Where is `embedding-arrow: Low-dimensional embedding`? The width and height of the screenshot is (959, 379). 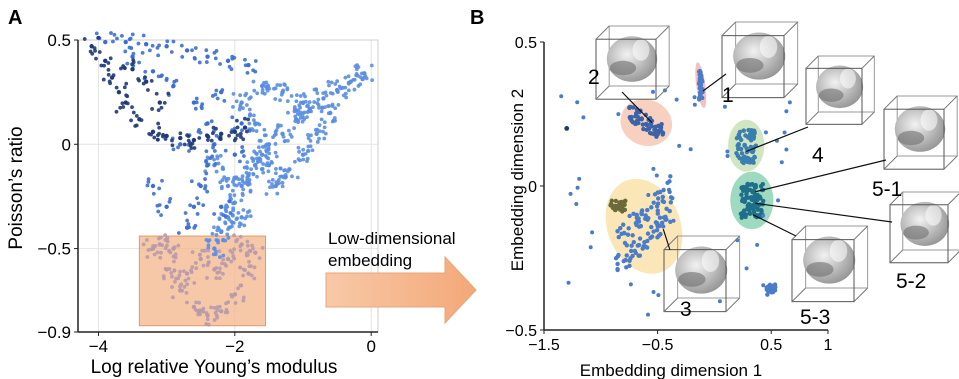
embedding-arrow: Low-dimensional embedding is located at coordinates (401, 277).